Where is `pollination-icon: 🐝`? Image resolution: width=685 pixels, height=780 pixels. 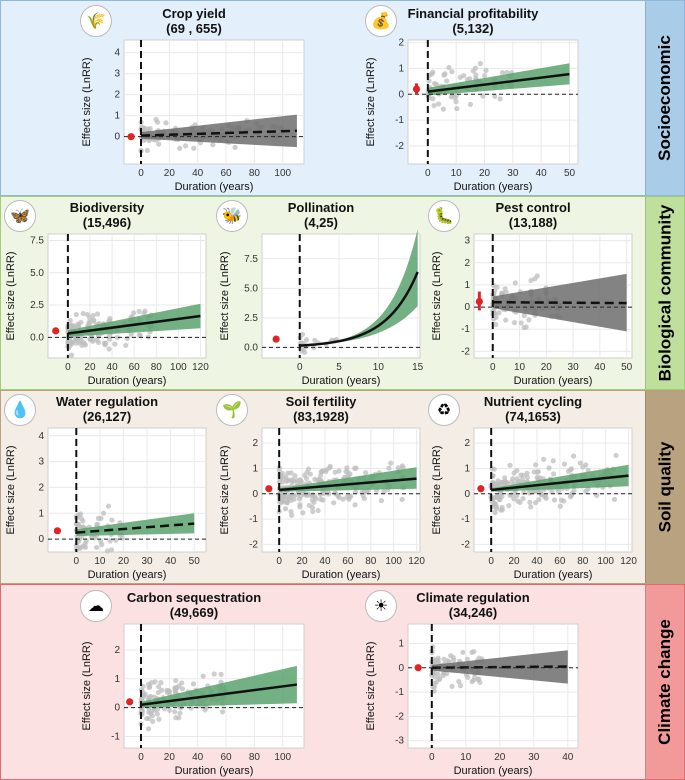
pollination-icon: 🐝 is located at coordinates (232, 216).